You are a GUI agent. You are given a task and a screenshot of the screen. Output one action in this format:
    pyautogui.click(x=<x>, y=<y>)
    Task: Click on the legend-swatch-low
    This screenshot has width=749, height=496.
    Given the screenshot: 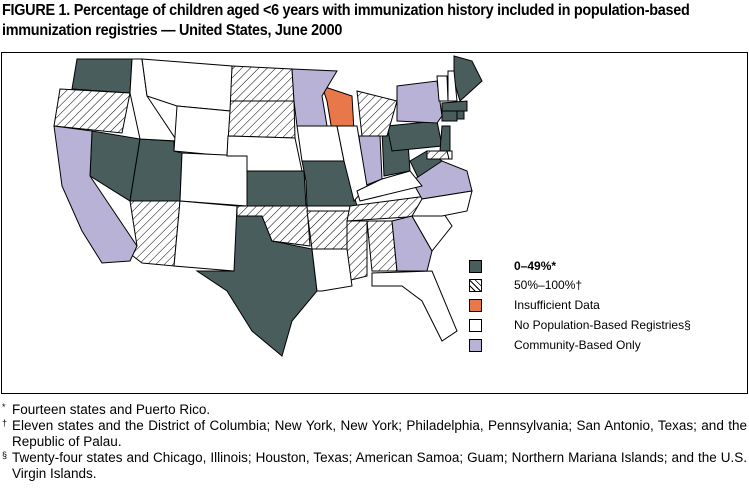 What is the action you would take?
    pyautogui.click(x=475, y=266)
    